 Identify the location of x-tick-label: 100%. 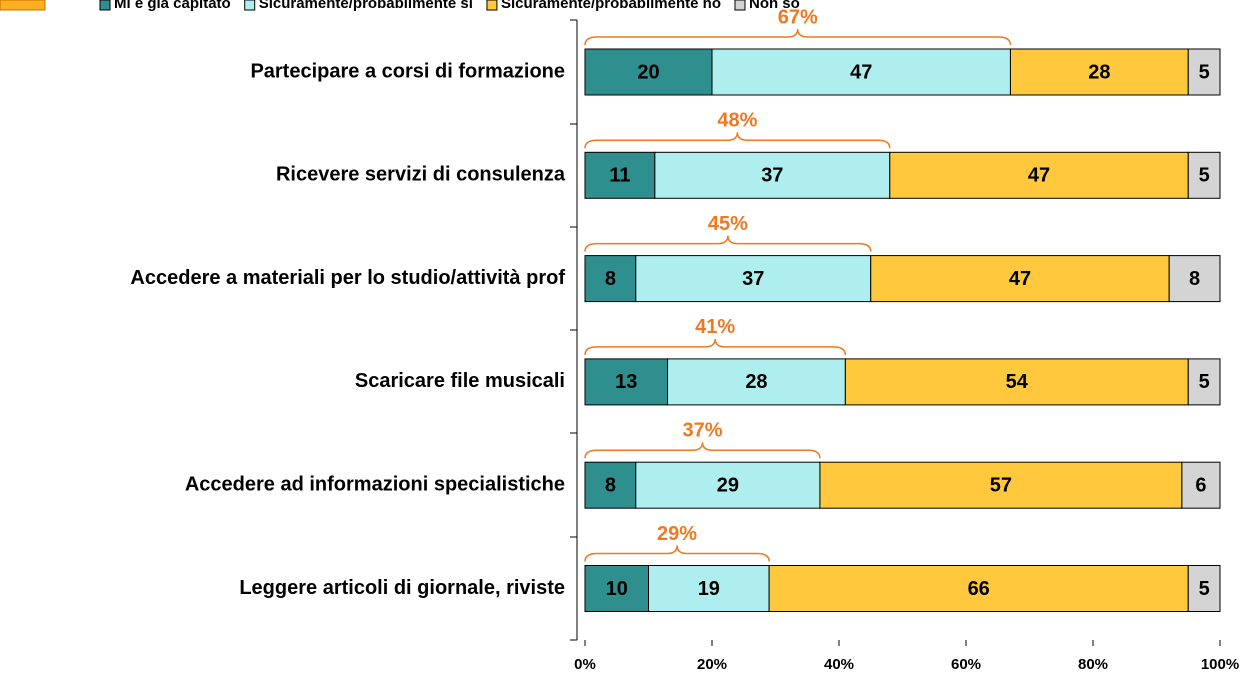
(1220, 664).